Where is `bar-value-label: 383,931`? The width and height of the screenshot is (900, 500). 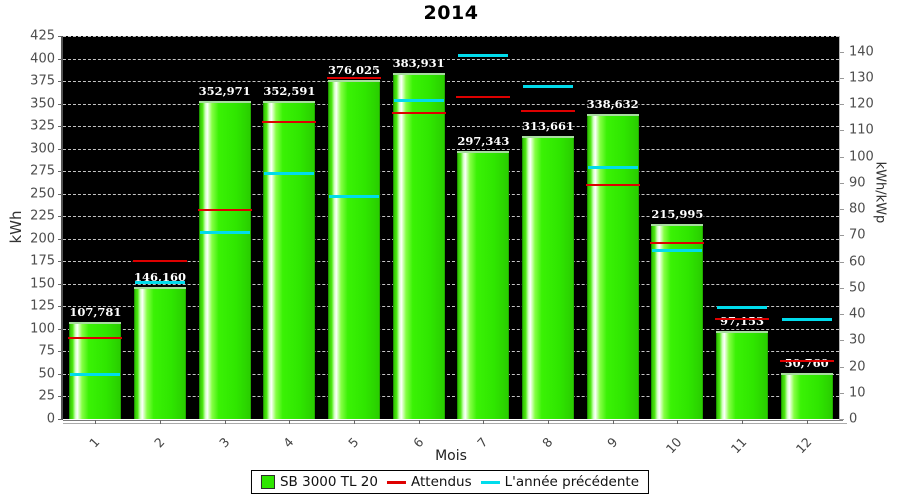 bar-value-label: 383,931 is located at coordinates (418, 63).